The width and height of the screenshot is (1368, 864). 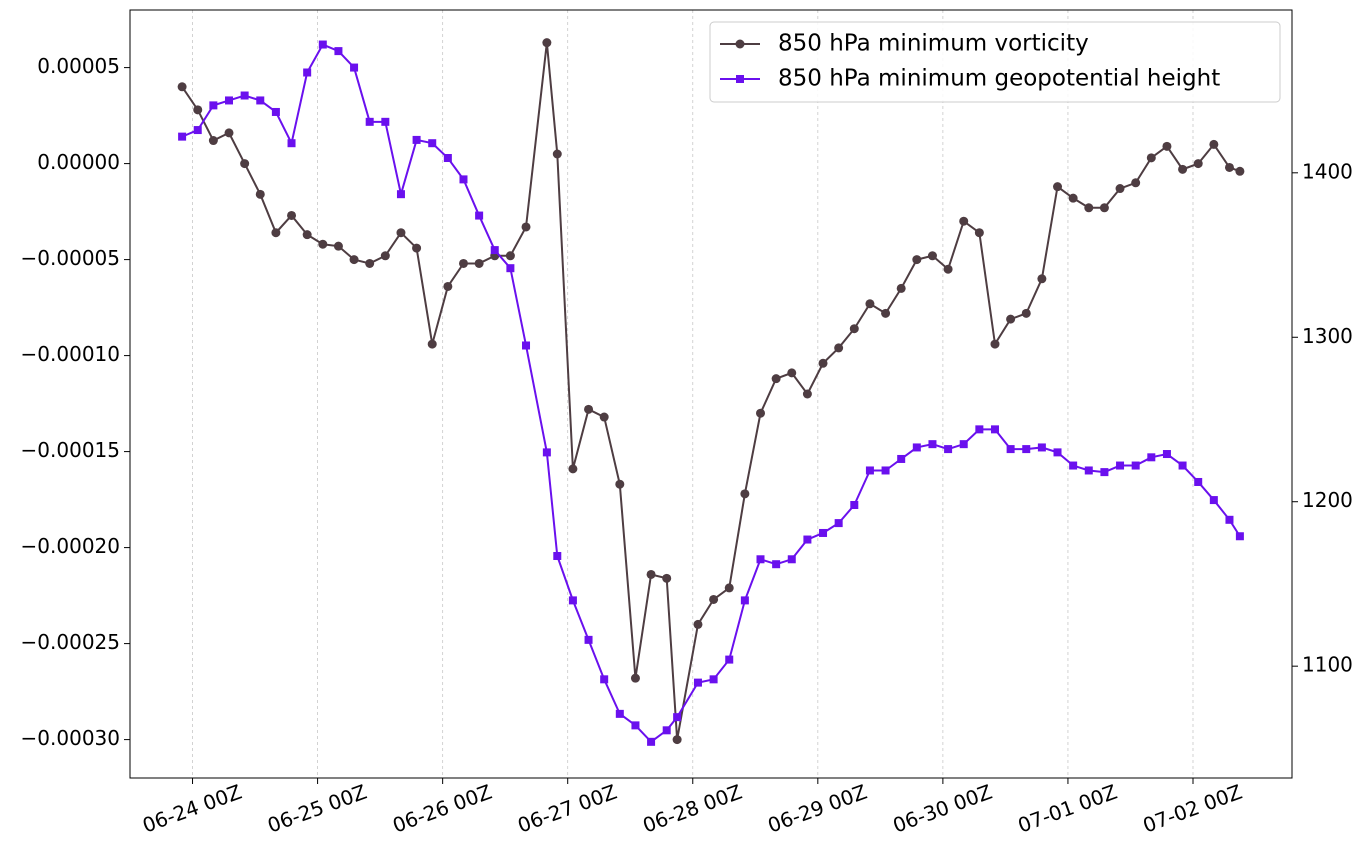 I want to click on y2-tick-label: 1300, so click(x=1327, y=336).